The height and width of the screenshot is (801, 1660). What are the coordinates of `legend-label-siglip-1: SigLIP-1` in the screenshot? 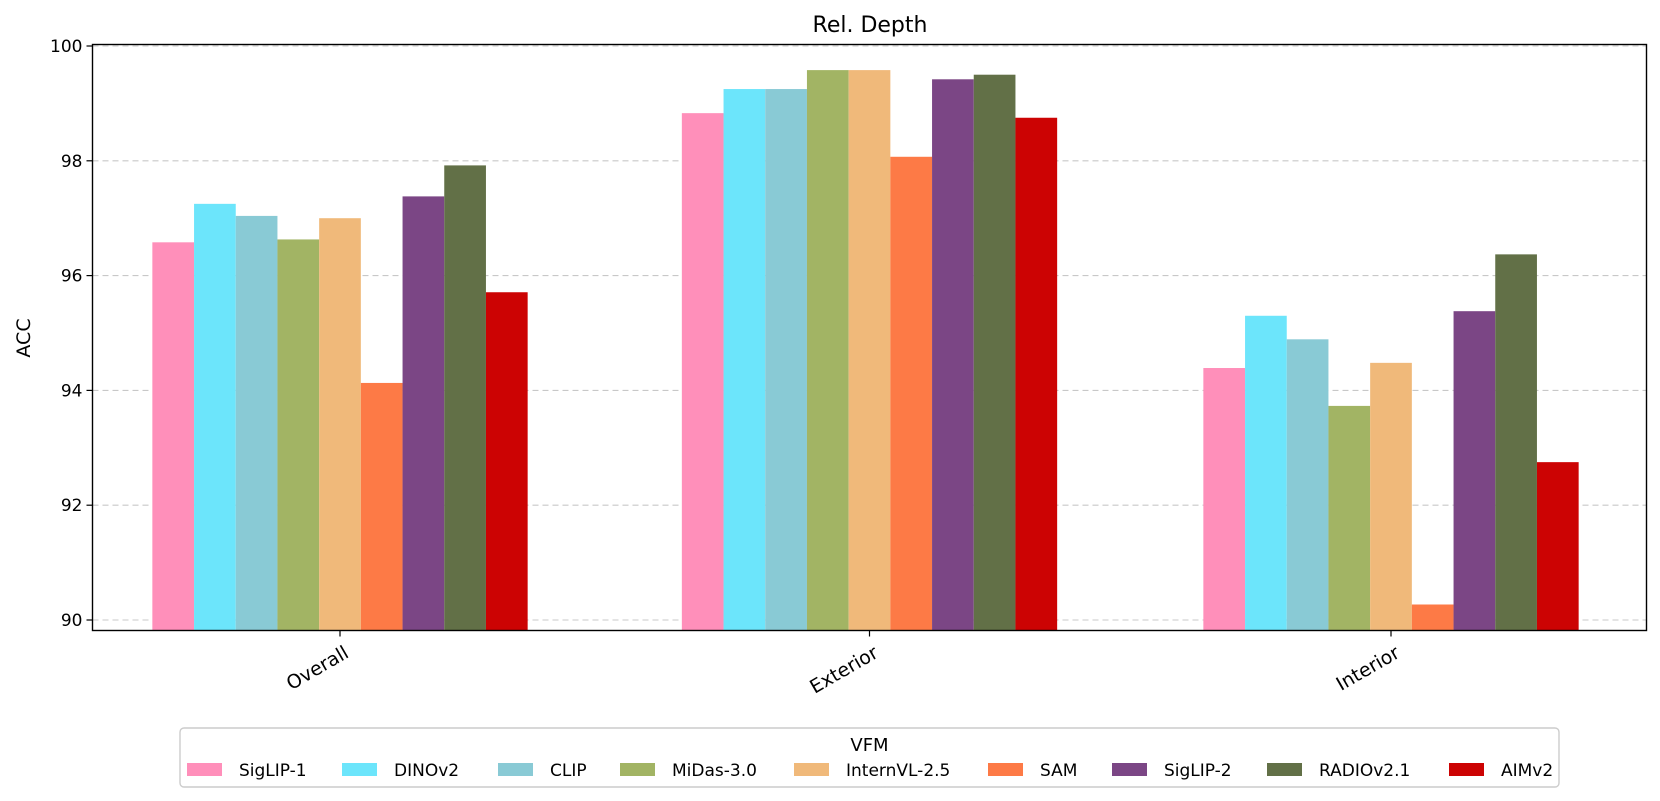 It's located at (273, 771).